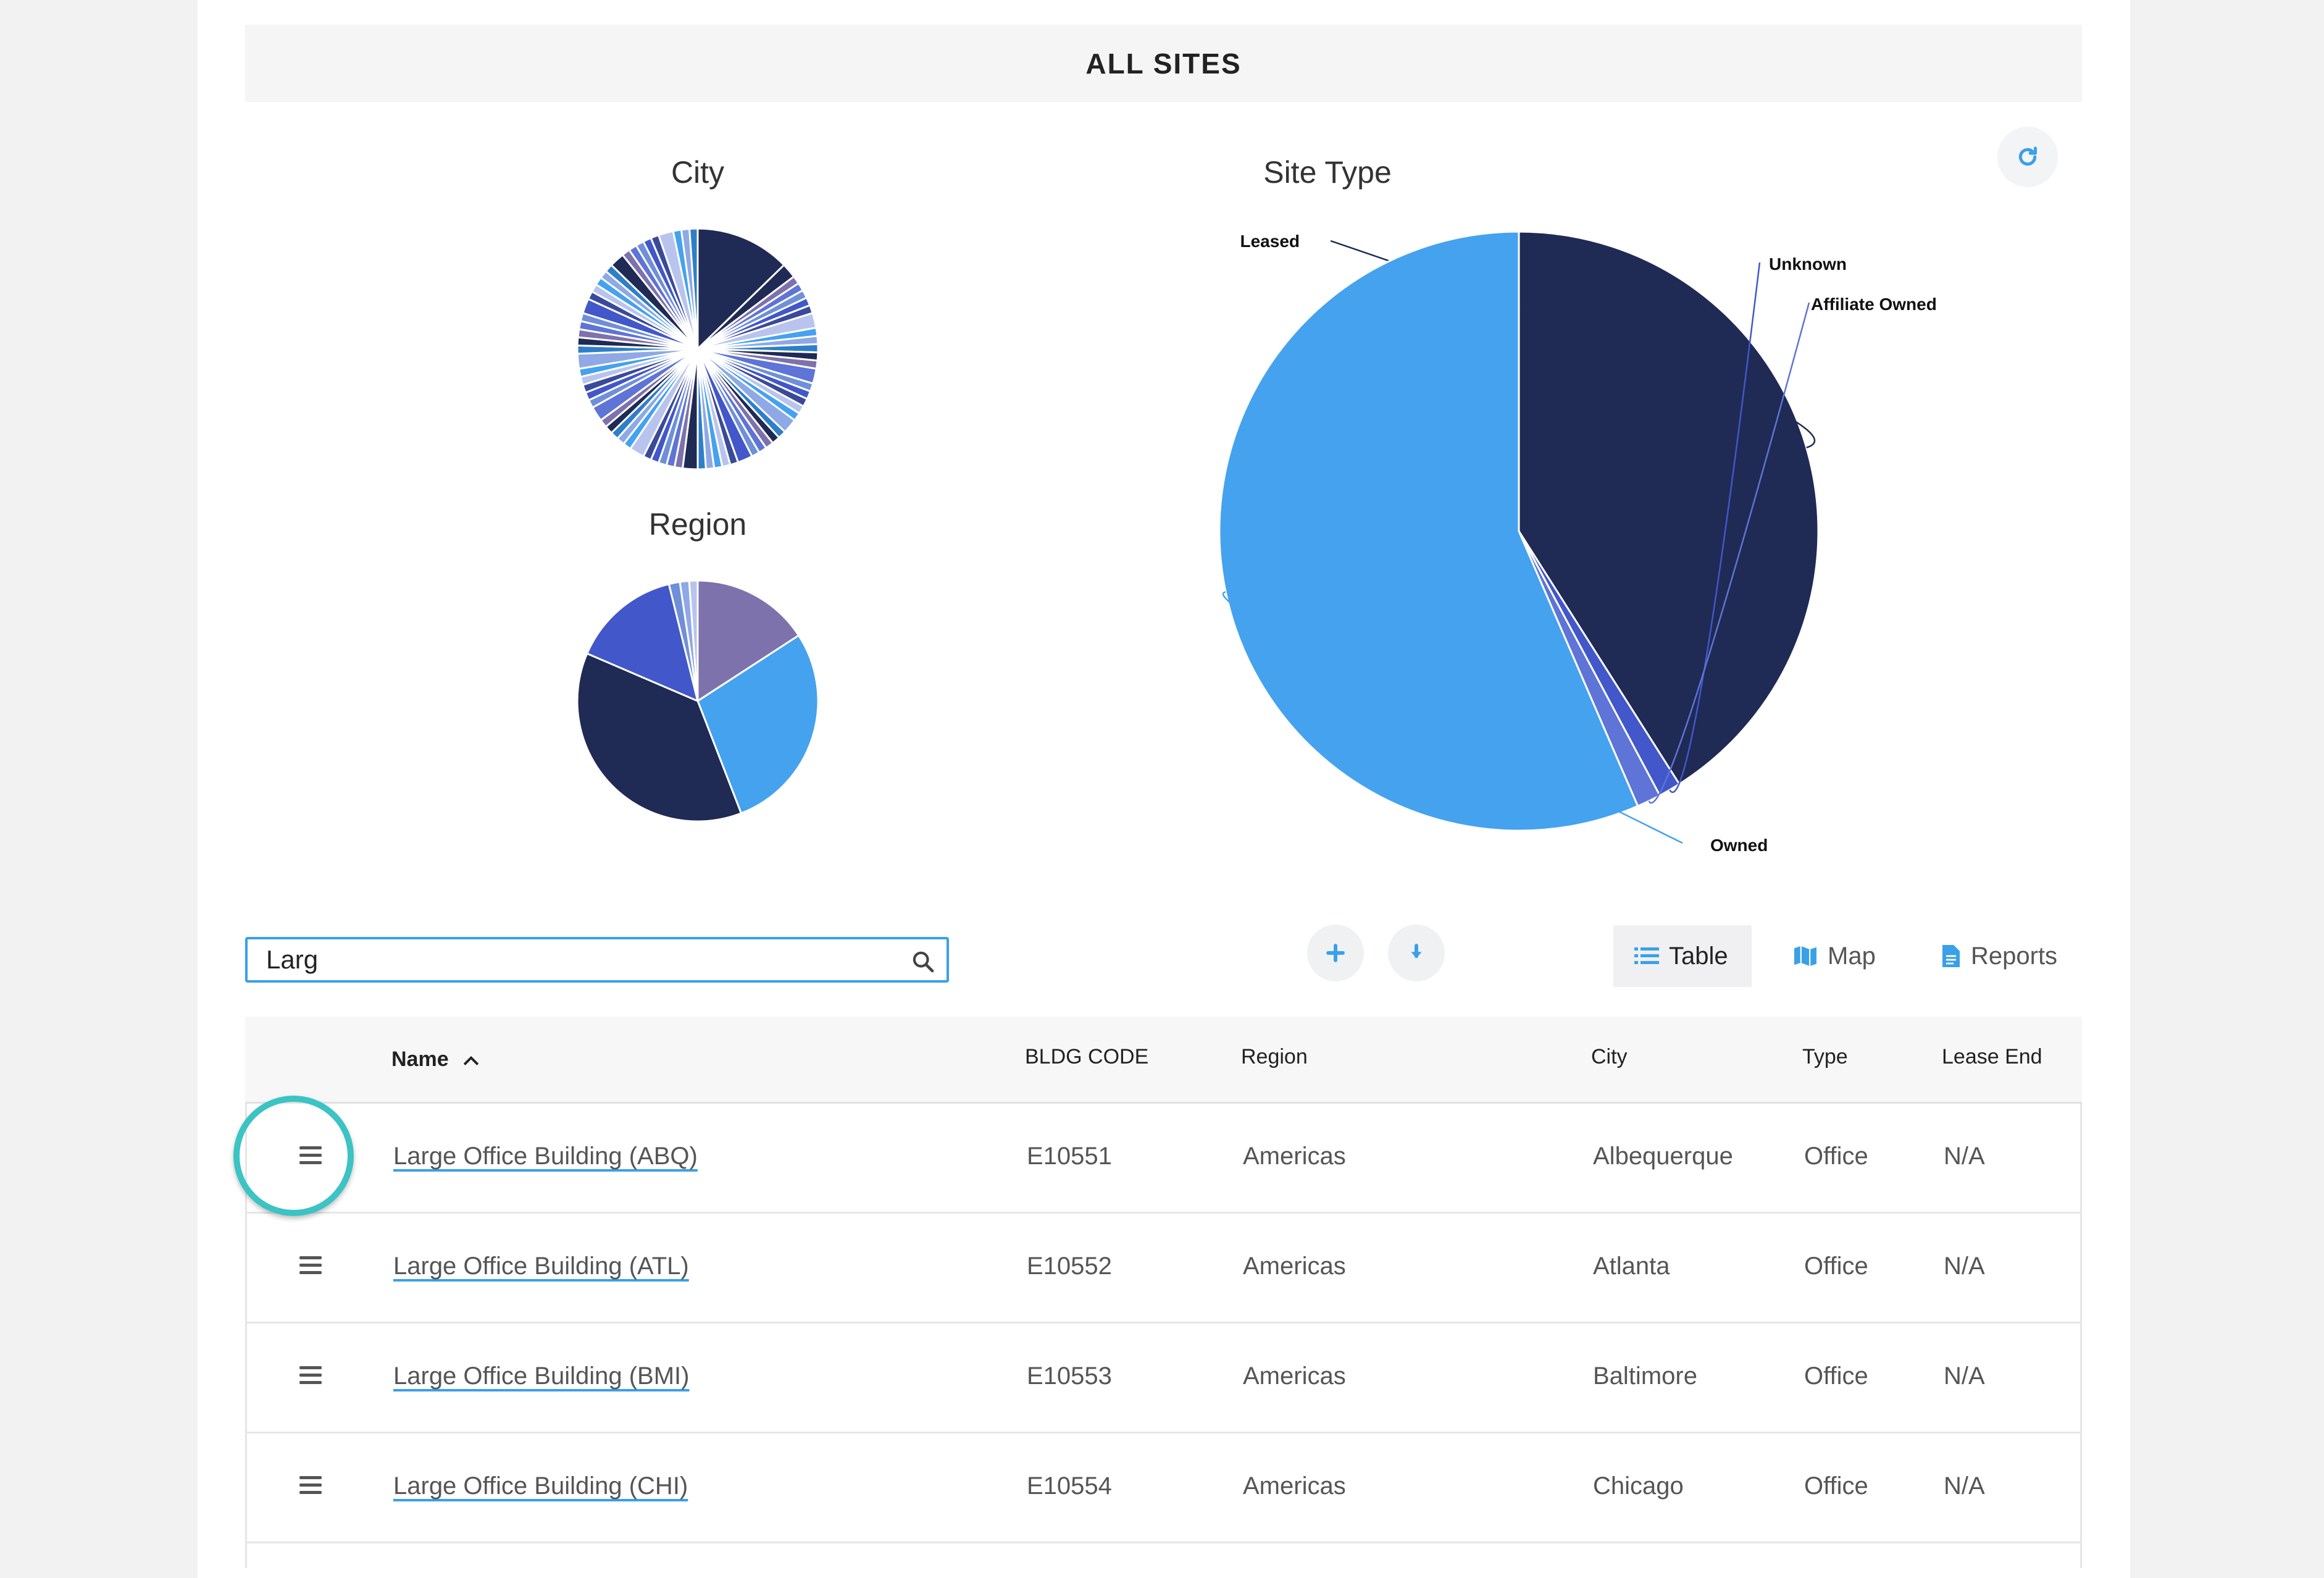 This screenshot has height=1578, width=2324. I want to click on refresh-button, so click(2027, 157).